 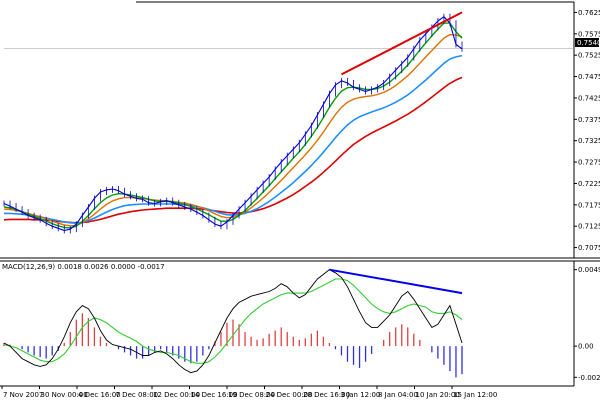 I want to click on price-tick-label-6: 0.7325, so click(x=589, y=141).